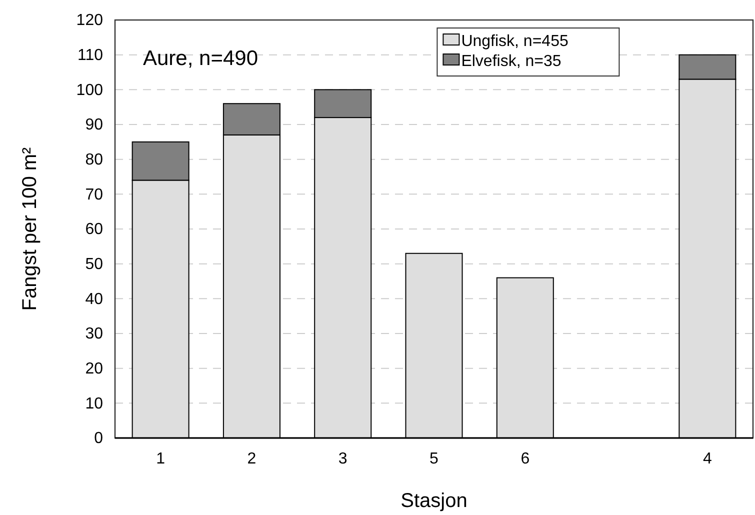 Image resolution: width=755 pixels, height=515 pixels. What do you see at coordinates (94, 229) in the screenshot?
I see `y-tick-label: 60` at bounding box center [94, 229].